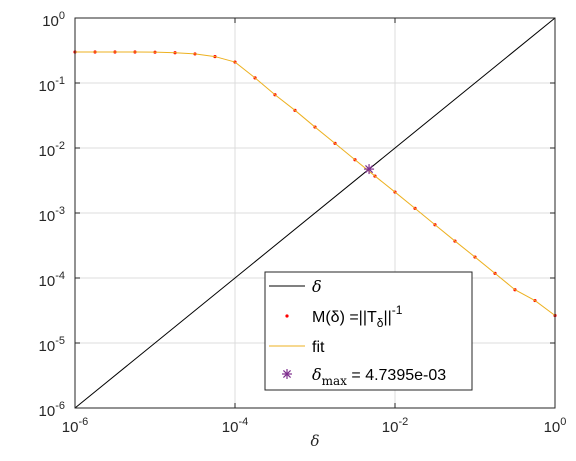 Image resolution: width=576 pixels, height=461 pixels. I want to click on legend-label: fit, so click(318, 347).